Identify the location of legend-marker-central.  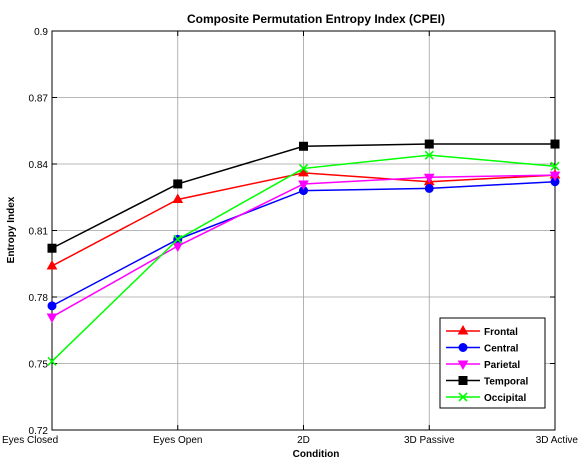
(463, 347).